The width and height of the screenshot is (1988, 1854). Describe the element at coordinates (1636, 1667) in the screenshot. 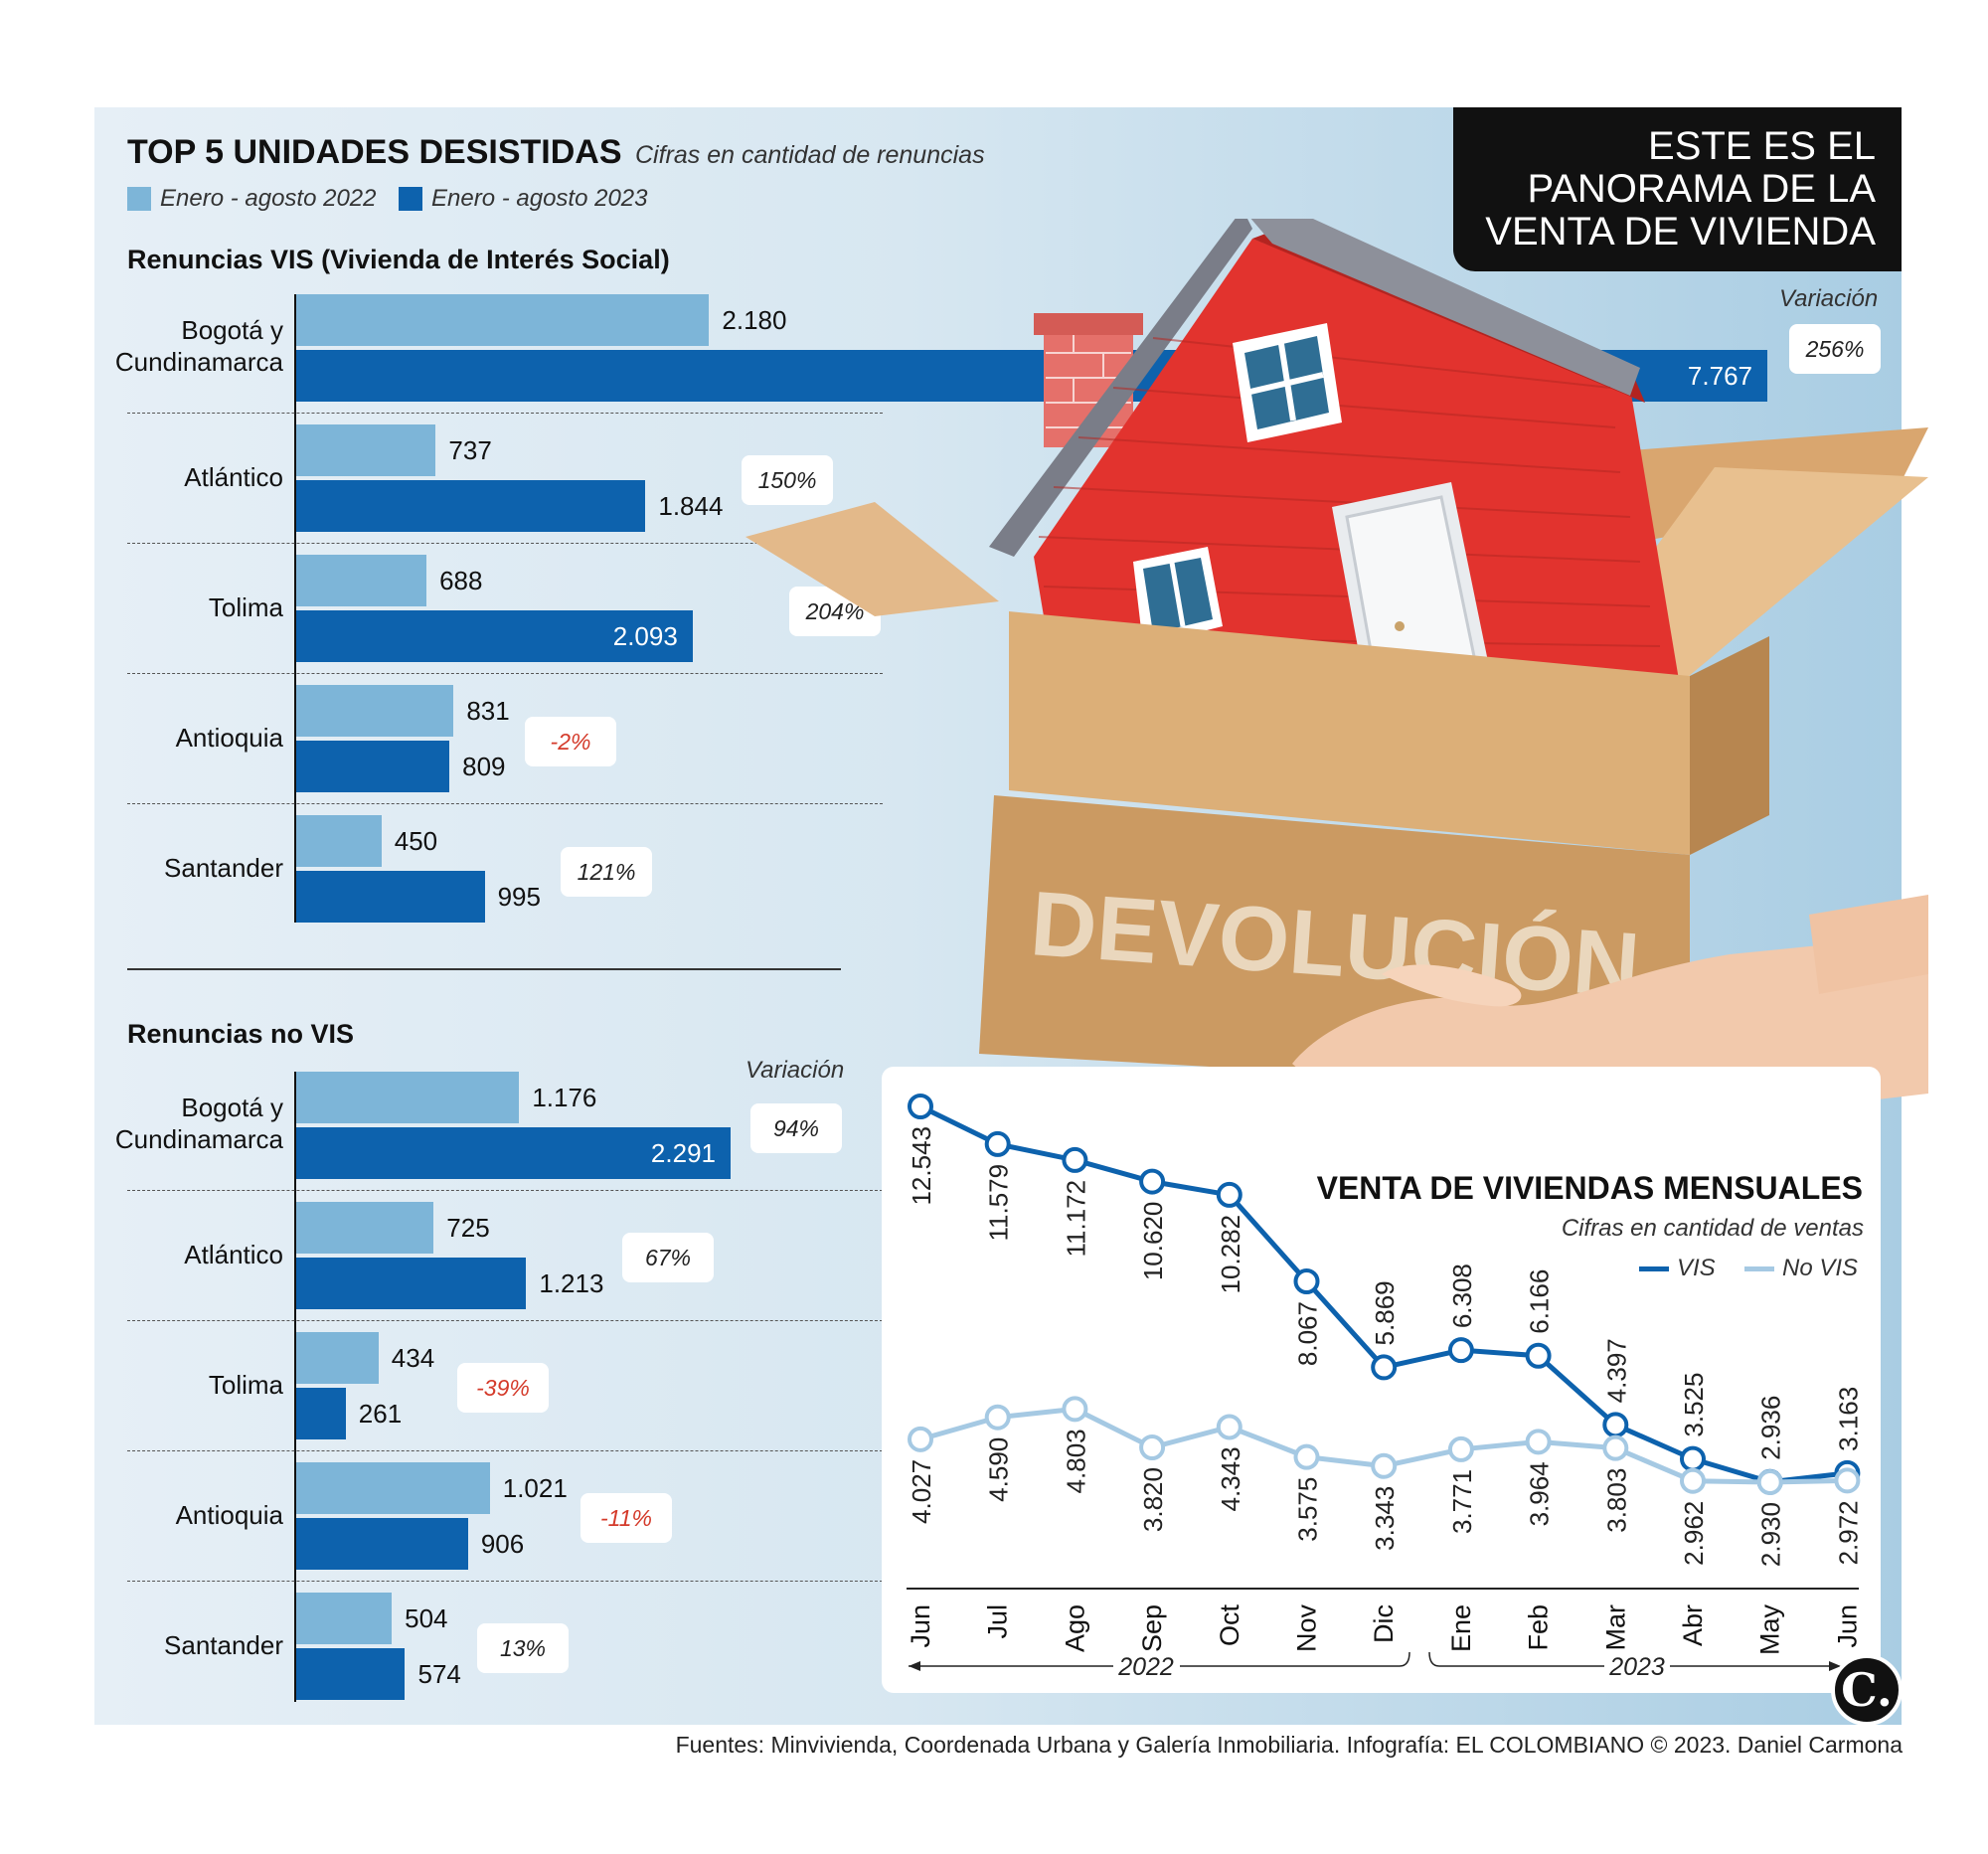

I see `year-label-2023: 2023` at that location.